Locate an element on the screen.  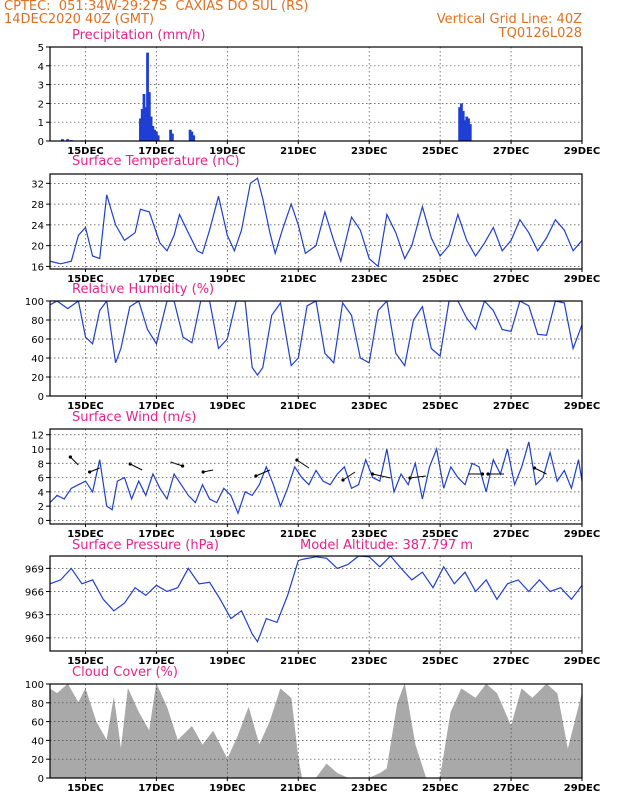
header-grid-note: Vertical Grid Line: 40Z is located at coordinates (509, 19).